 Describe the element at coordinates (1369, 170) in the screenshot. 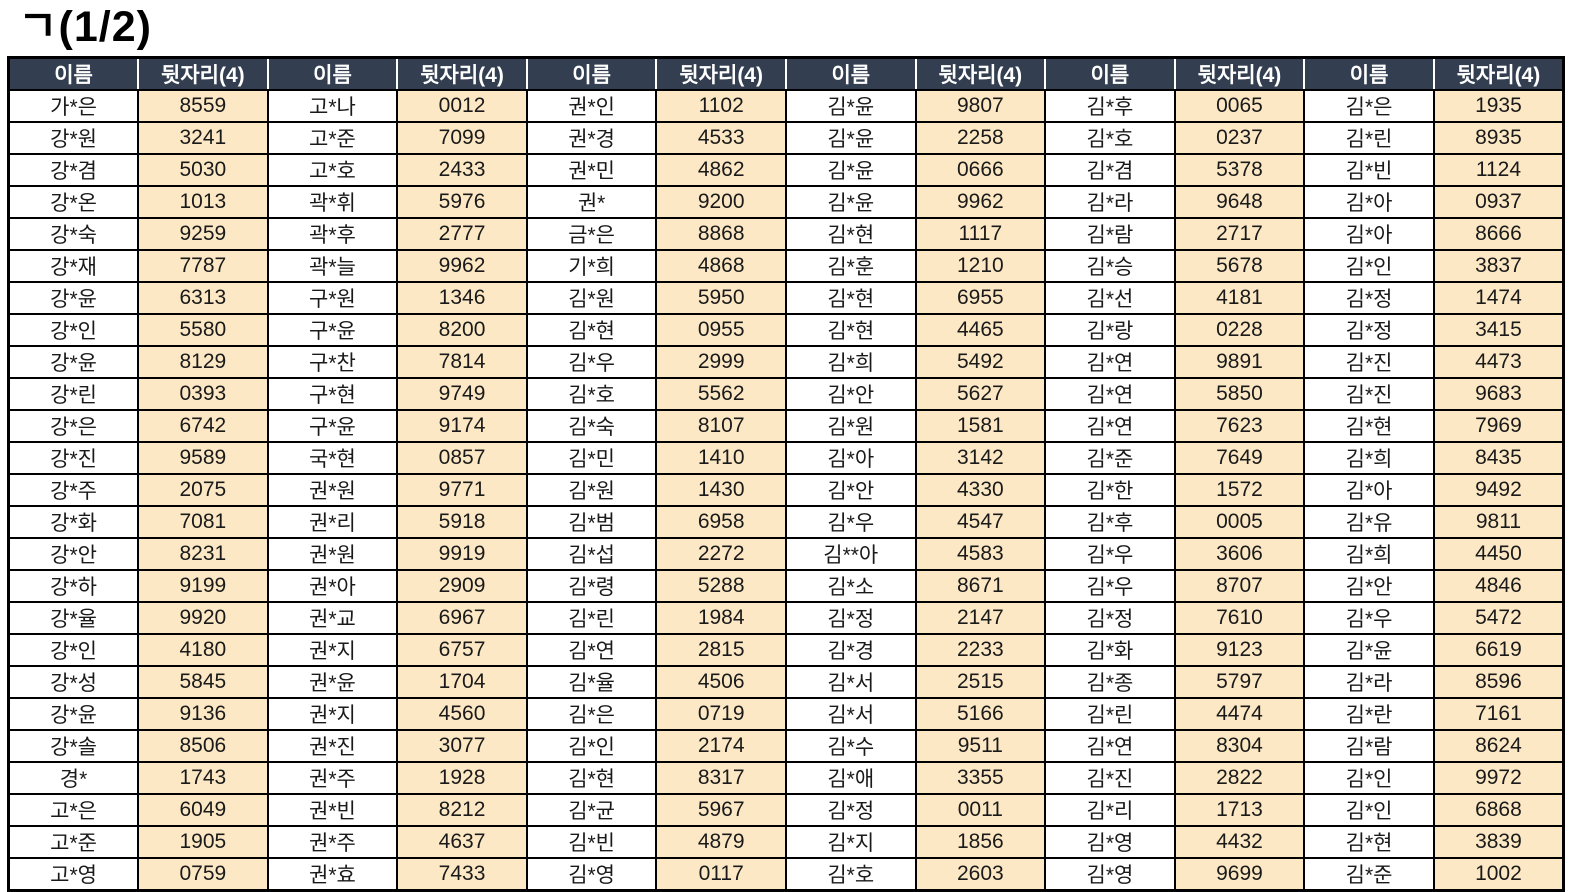

I see `name-cell: 김*빈` at that location.